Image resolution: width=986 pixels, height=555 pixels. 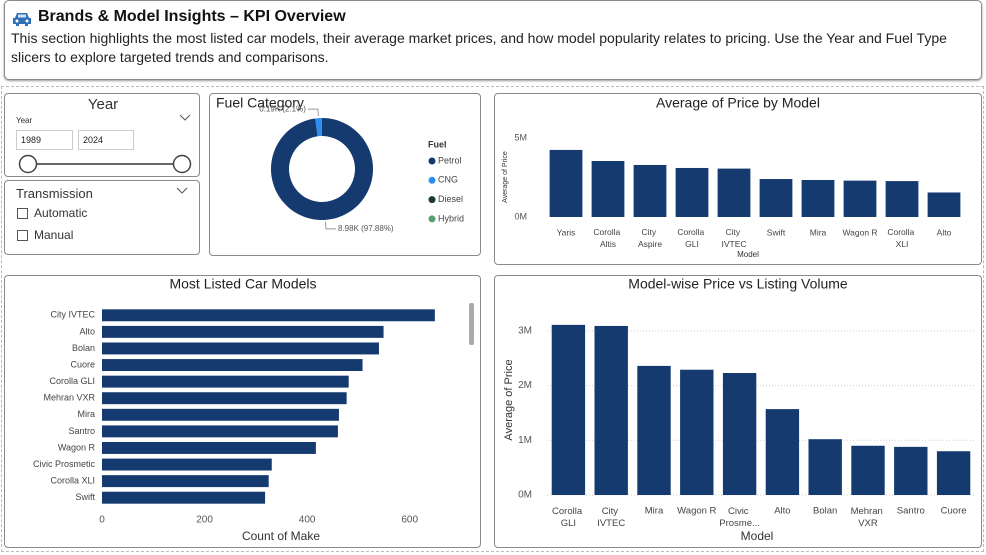 I want to click on slicer-title: Transmission, so click(x=54, y=193).